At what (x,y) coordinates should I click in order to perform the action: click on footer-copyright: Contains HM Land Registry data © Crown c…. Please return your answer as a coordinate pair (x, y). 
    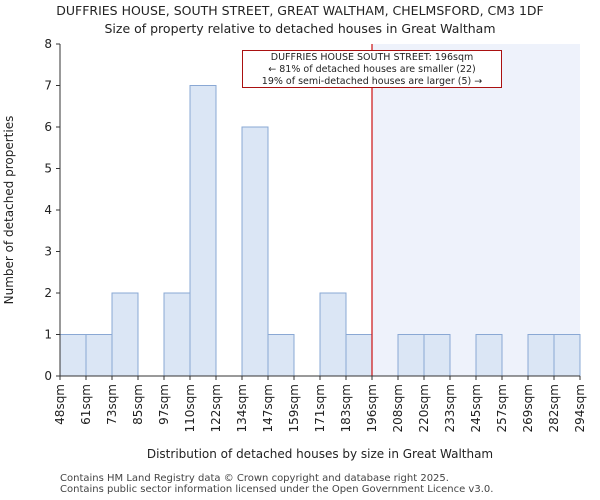
    Looking at the image, I should click on (254, 478).